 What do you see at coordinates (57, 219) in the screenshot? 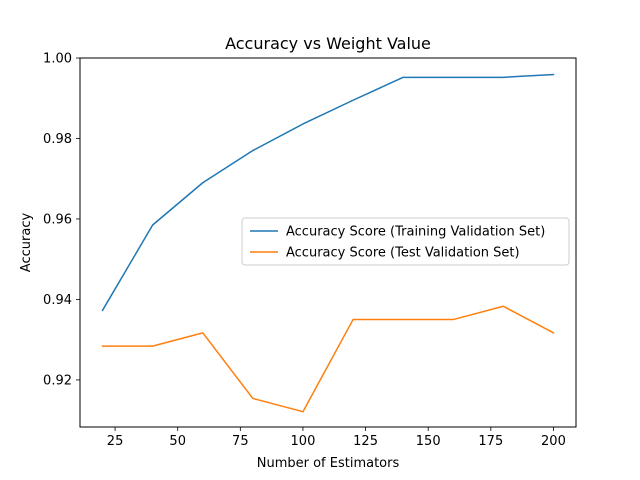
I see `y-tick-label: 0.96` at bounding box center [57, 219].